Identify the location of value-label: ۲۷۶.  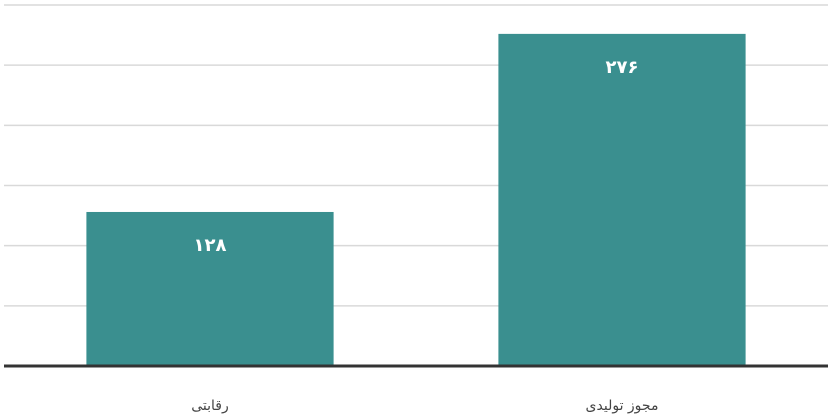
(622, 67).